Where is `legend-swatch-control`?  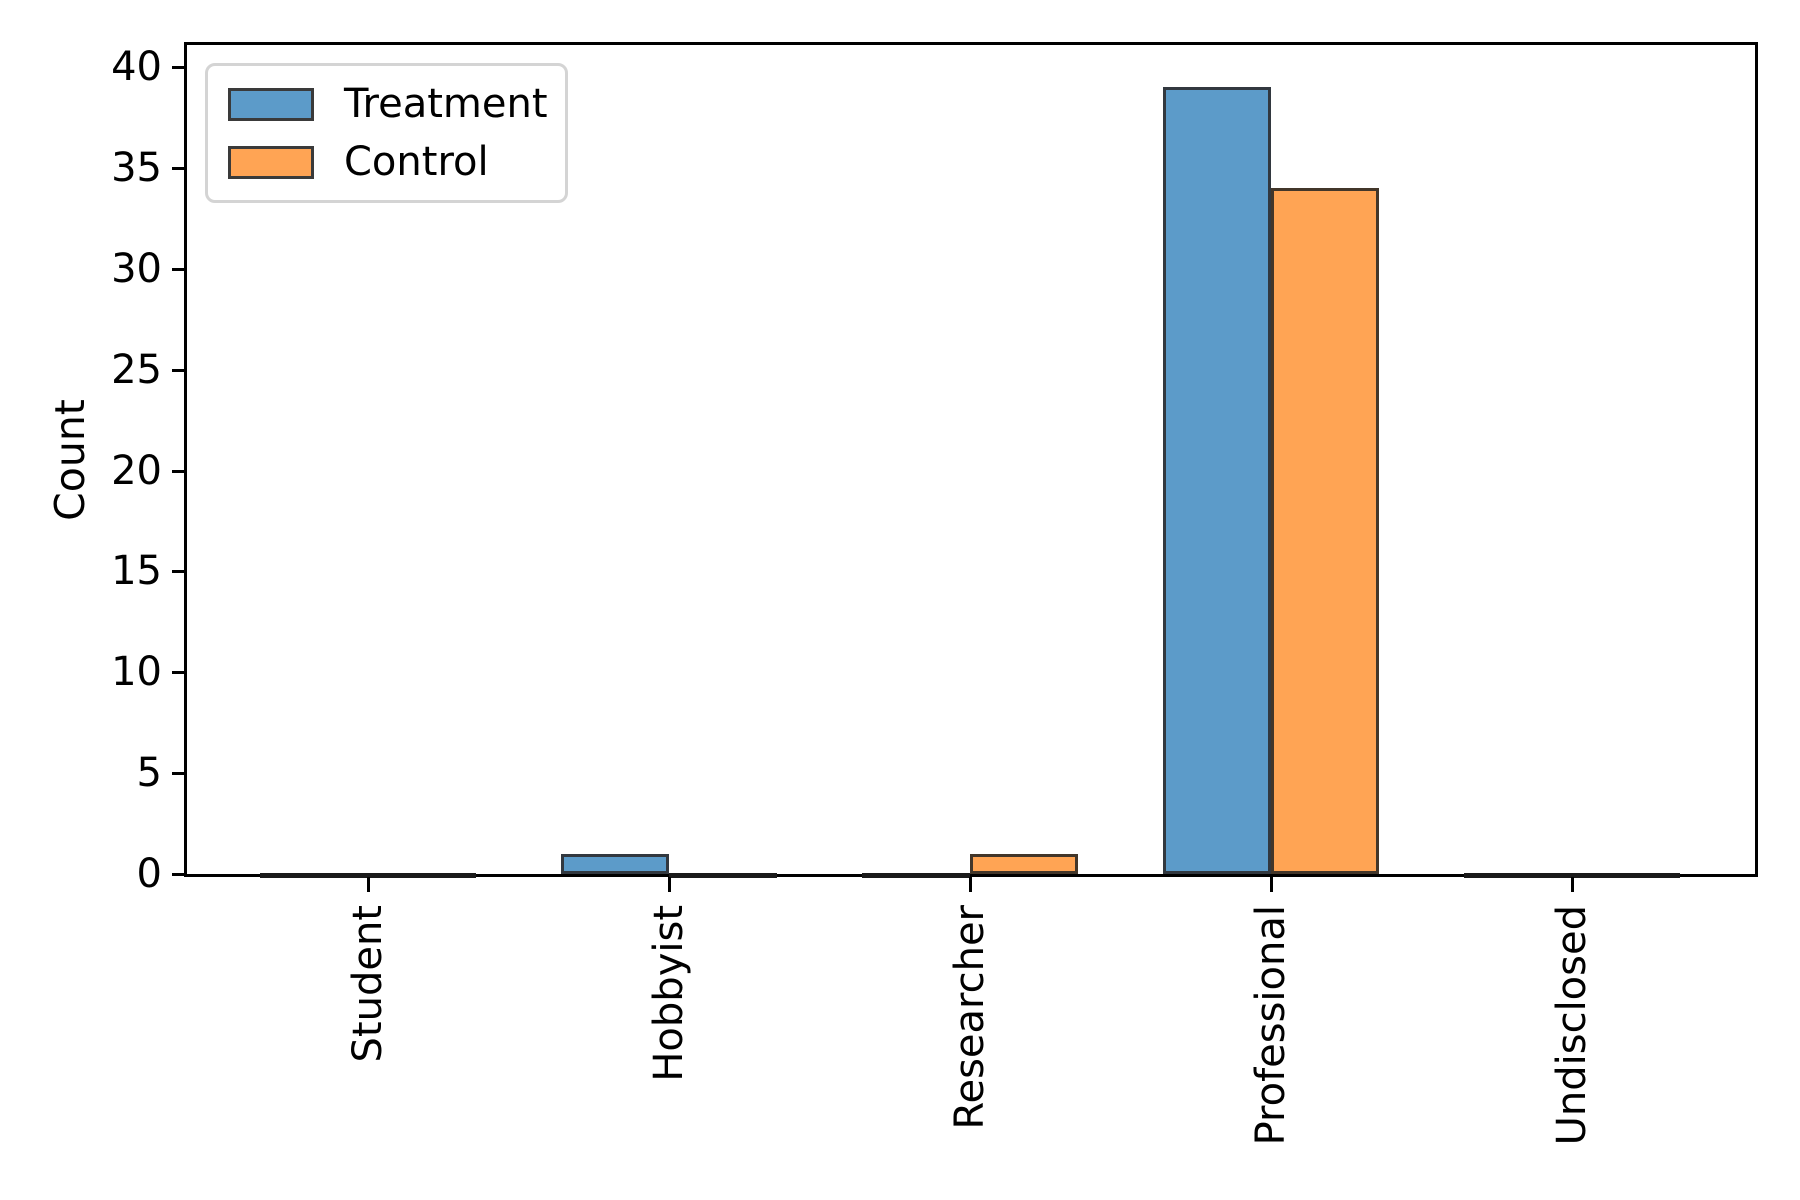
legend-swatch-control is located at coordinates (271, 162).